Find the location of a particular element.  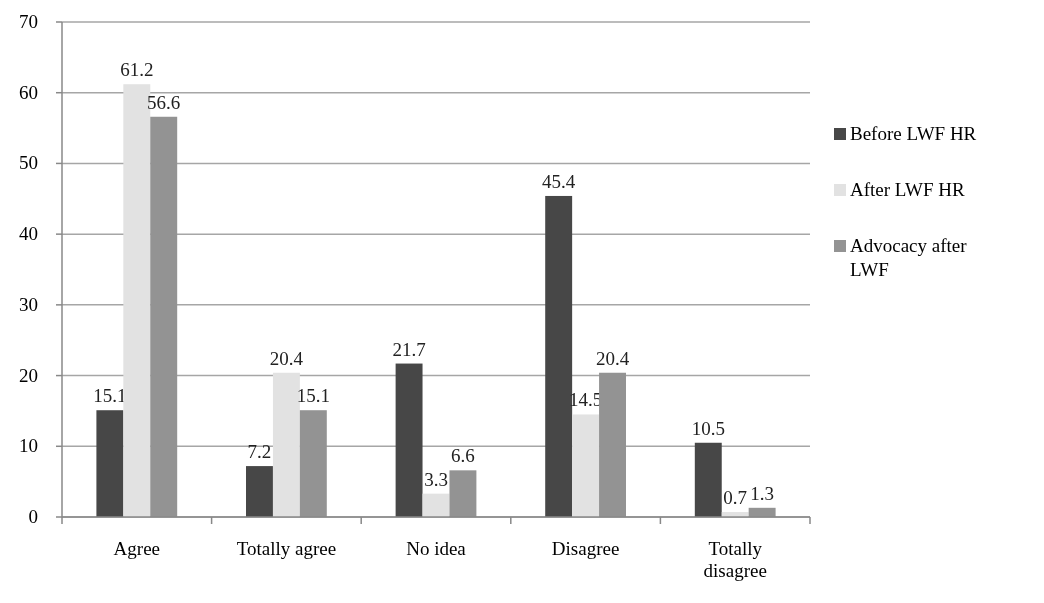

y-tick-label: 20 is located at coordinates (28, 375).